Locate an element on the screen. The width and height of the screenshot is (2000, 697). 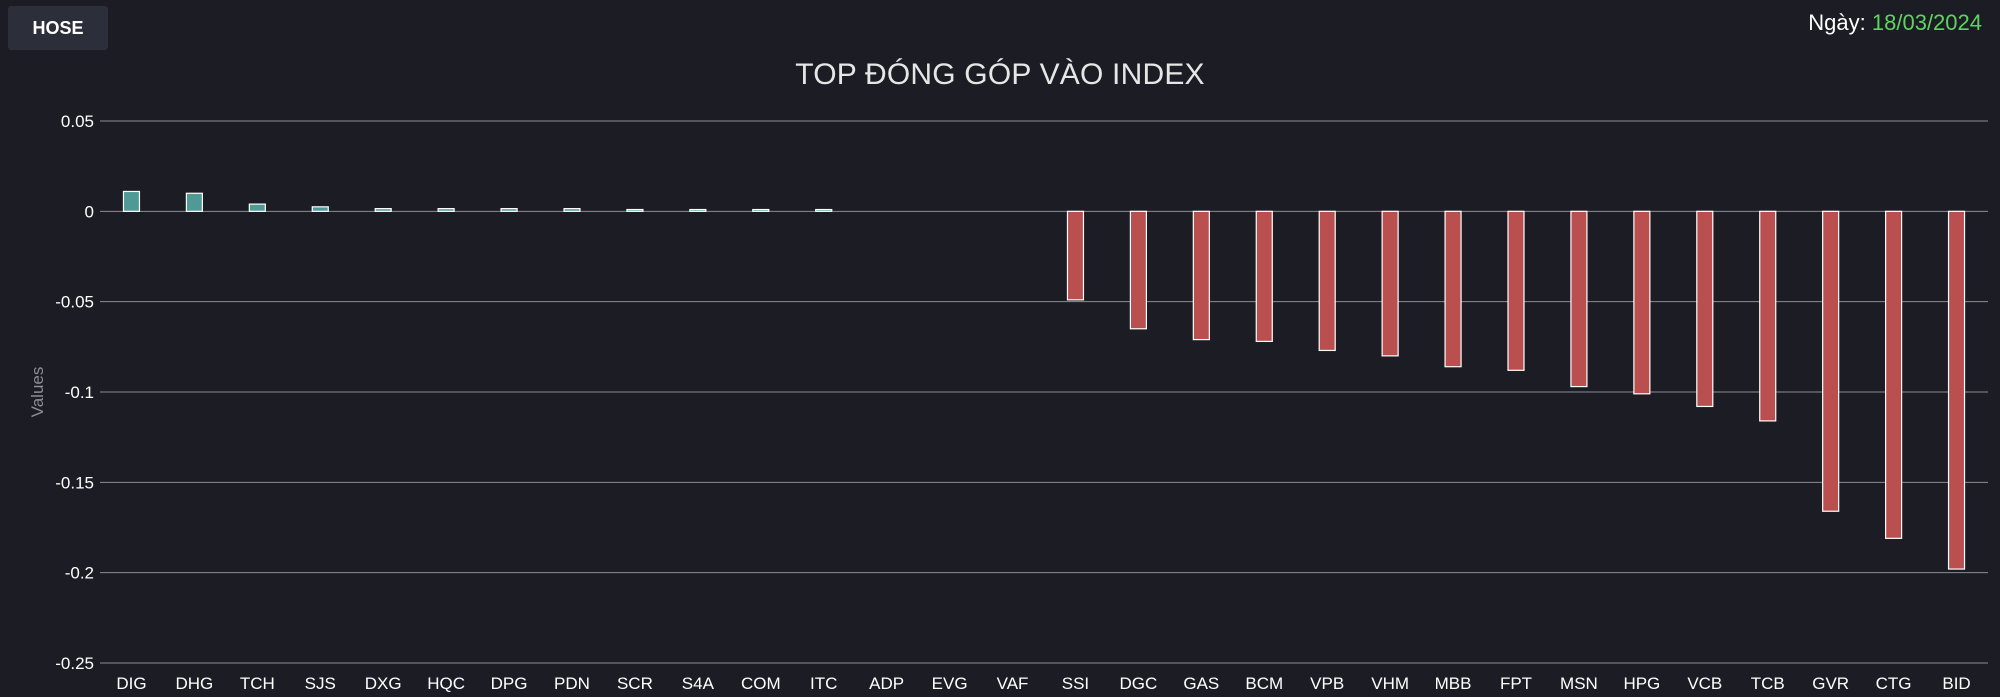
bar-vhm is located at coordinates (1390, 283).